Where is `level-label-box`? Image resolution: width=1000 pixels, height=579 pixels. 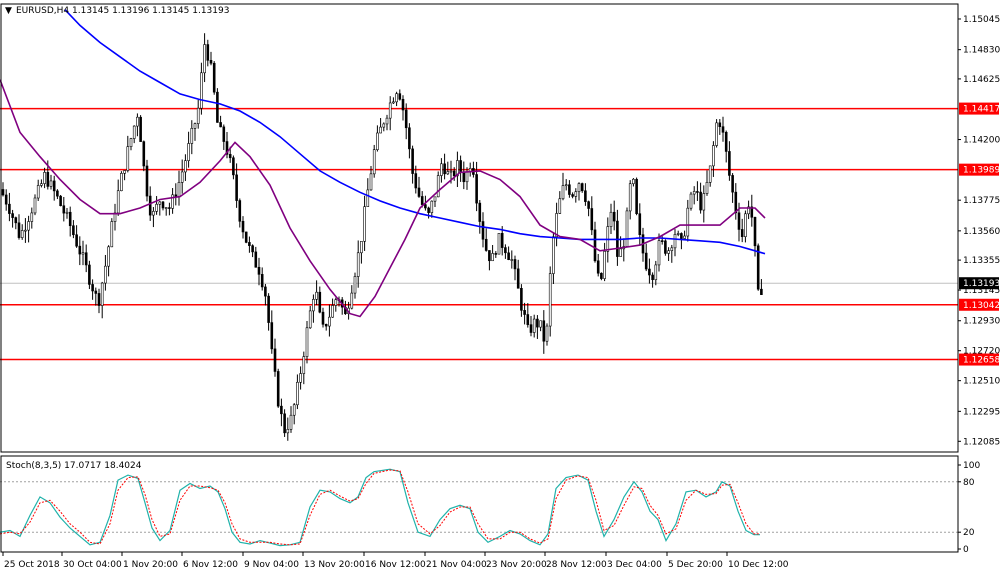
level-label-box is located at coordinates (979, 169).